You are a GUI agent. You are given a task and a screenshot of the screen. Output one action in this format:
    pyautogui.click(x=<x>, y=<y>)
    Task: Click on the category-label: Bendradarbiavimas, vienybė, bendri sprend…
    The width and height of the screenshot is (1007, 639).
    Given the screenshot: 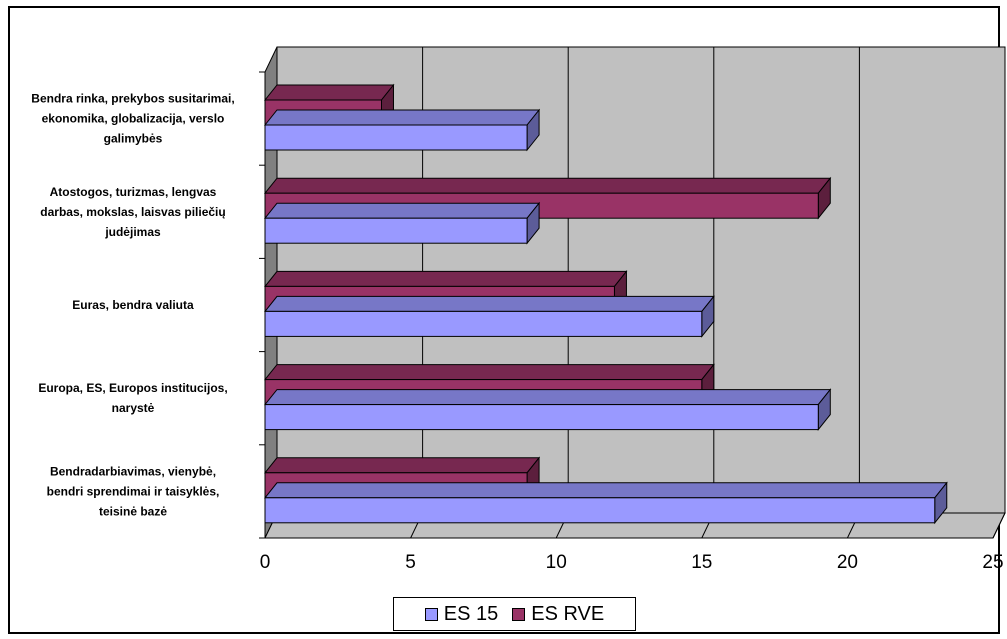 What is the action you would take?
    pyautogui.click(x=133, y=491)
    